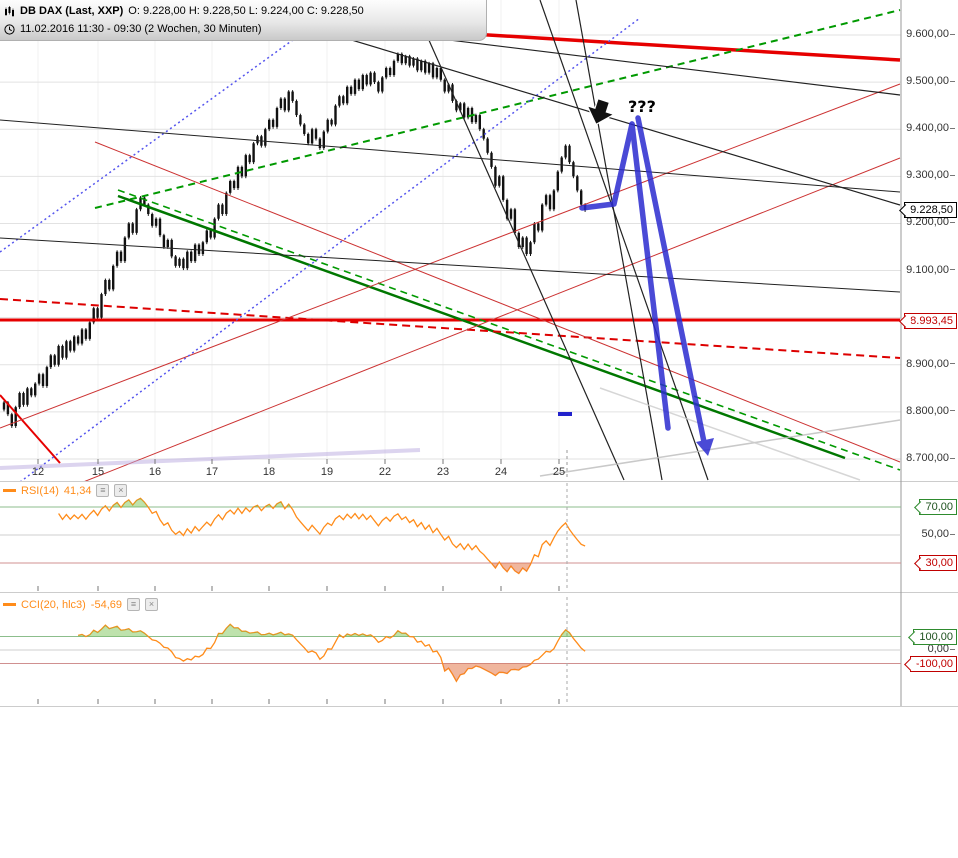  Describe the element at coordinates (930, 320) in the screenshot. I see `price-badge: 8.993,45` at that location.